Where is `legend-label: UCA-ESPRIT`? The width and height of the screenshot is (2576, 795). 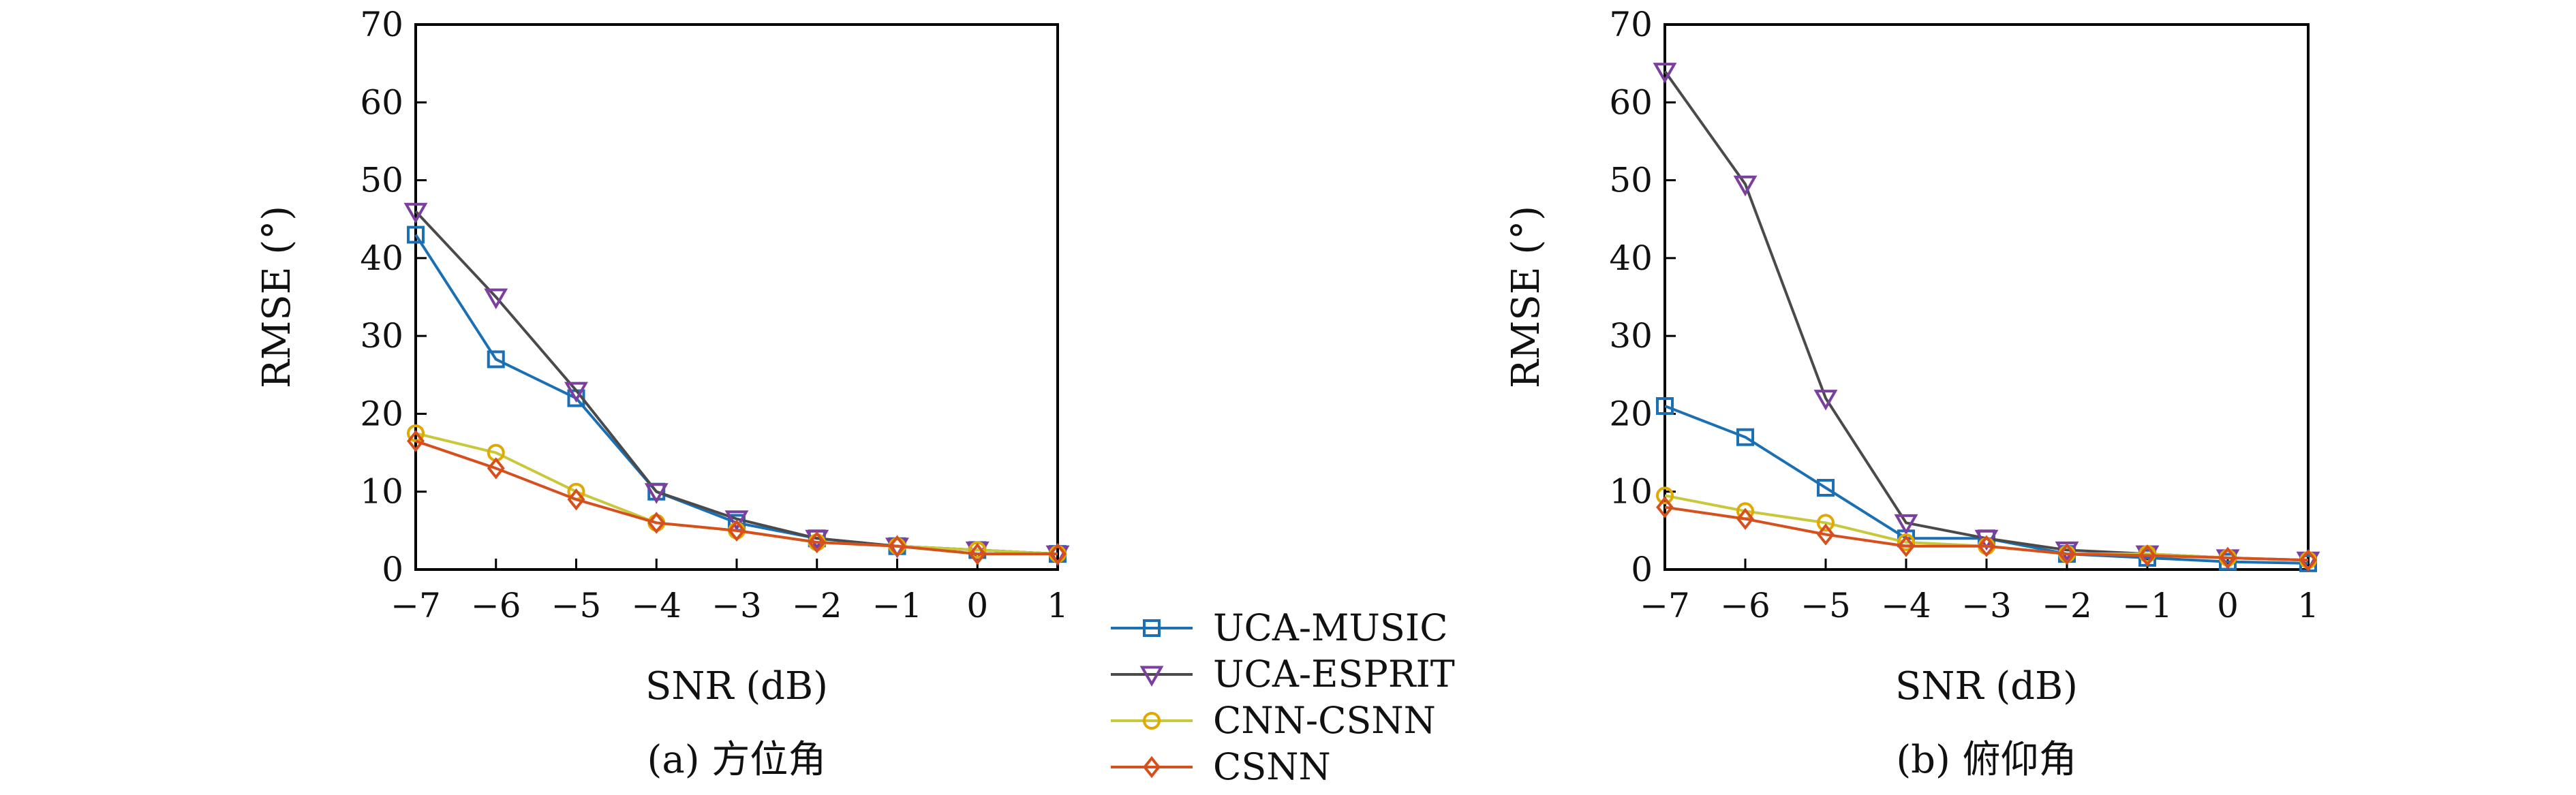
legend-label: UCA-ESPRIT is located at coordinates (1334, 674).